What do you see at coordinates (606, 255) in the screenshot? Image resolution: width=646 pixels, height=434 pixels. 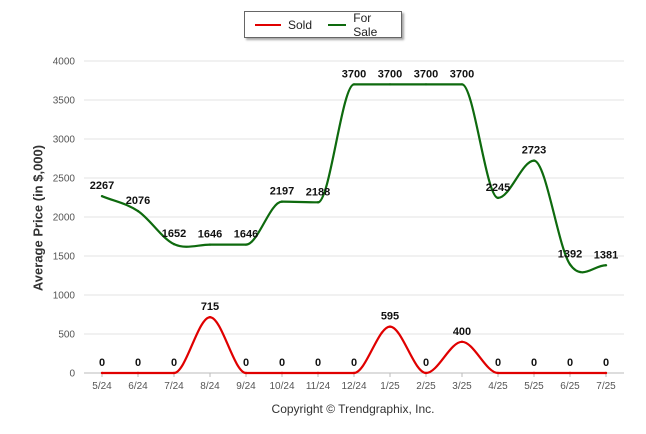 I see `data-label-for-sale: 1381` at bounding box center [606, 255].